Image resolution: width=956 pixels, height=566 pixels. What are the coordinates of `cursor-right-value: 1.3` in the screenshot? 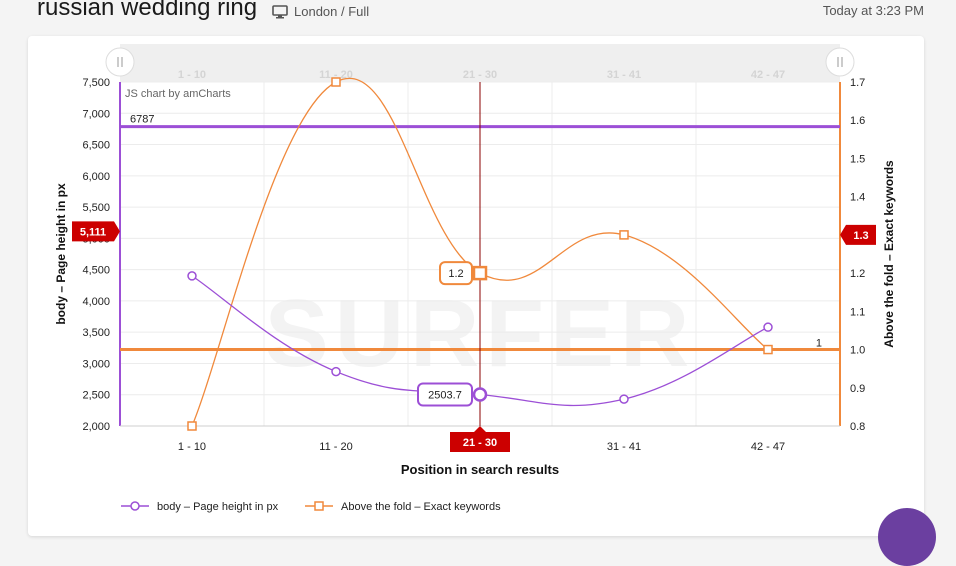 It's located at (858, 234).